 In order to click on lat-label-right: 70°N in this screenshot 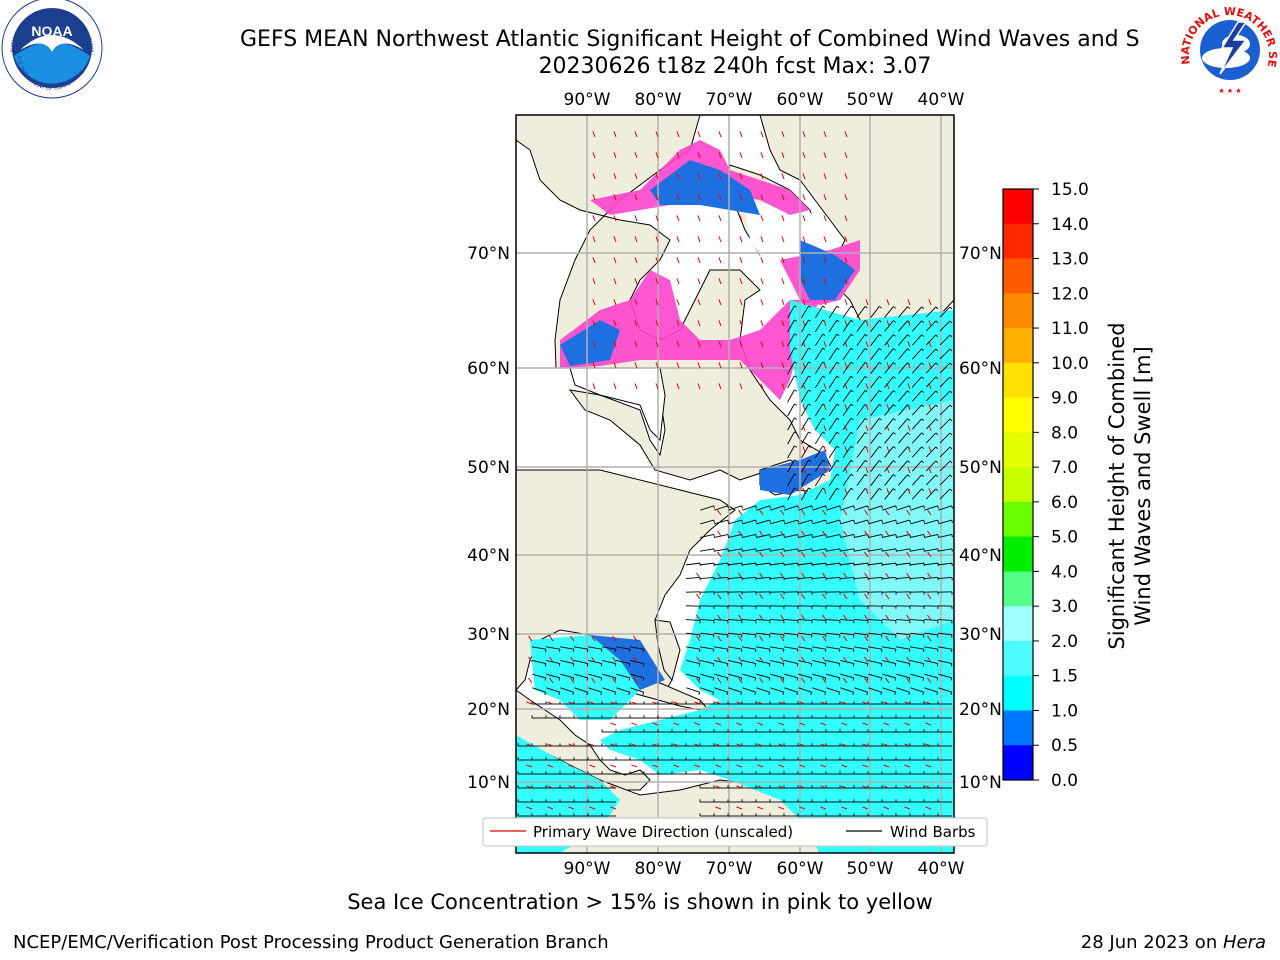, I will do `click(980, 254)`.